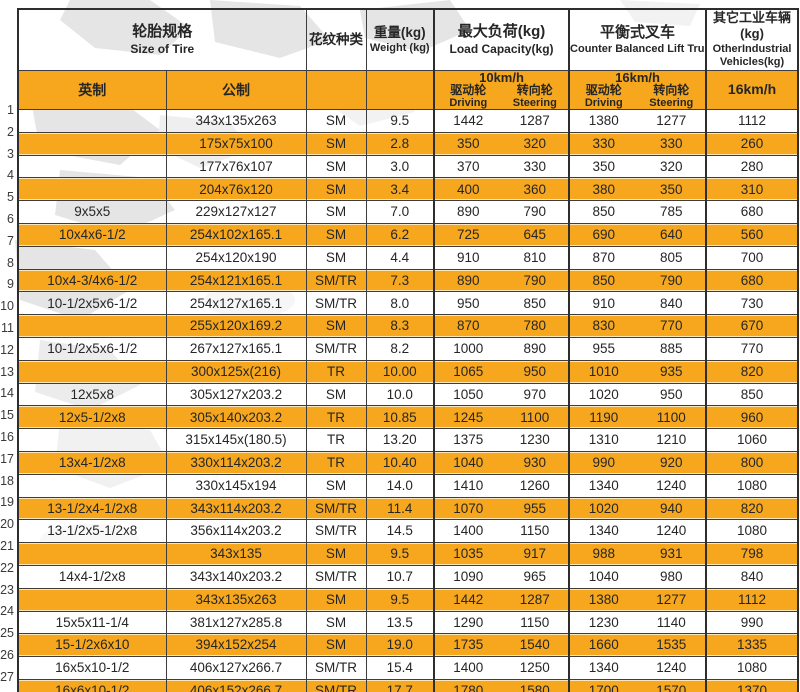 Image resolution: width=800 pixels, height=692 pixels. What do you see at coordinates (468, 508) in the screenshot?
I see `cell-lc-driving: 1070` at bounding box center [468, 508].